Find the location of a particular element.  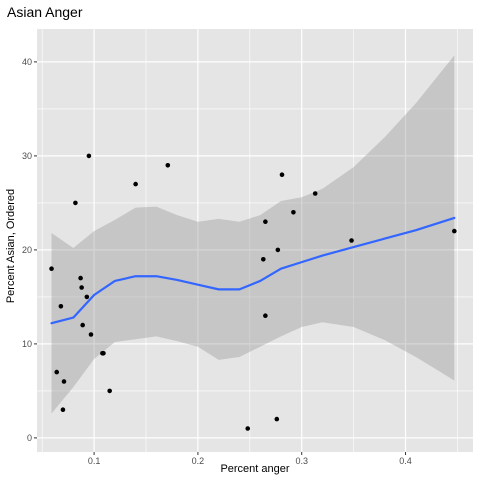

y-tick-label-1: 10 is located at coordinates (27, 344).